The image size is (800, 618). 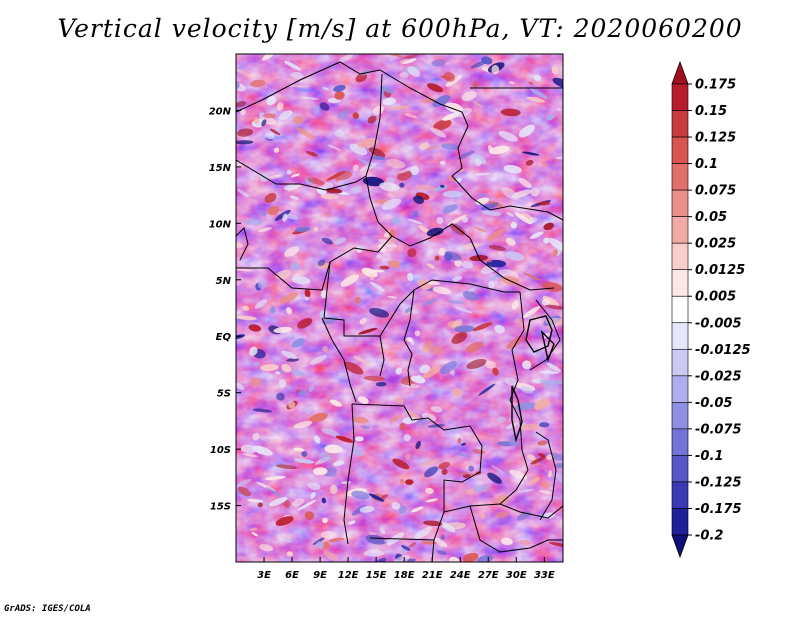 What do you see at coordinates (488, 575) in the screenshot?
I see `x-tick-label: 27E` at bounding box center [488, 575].